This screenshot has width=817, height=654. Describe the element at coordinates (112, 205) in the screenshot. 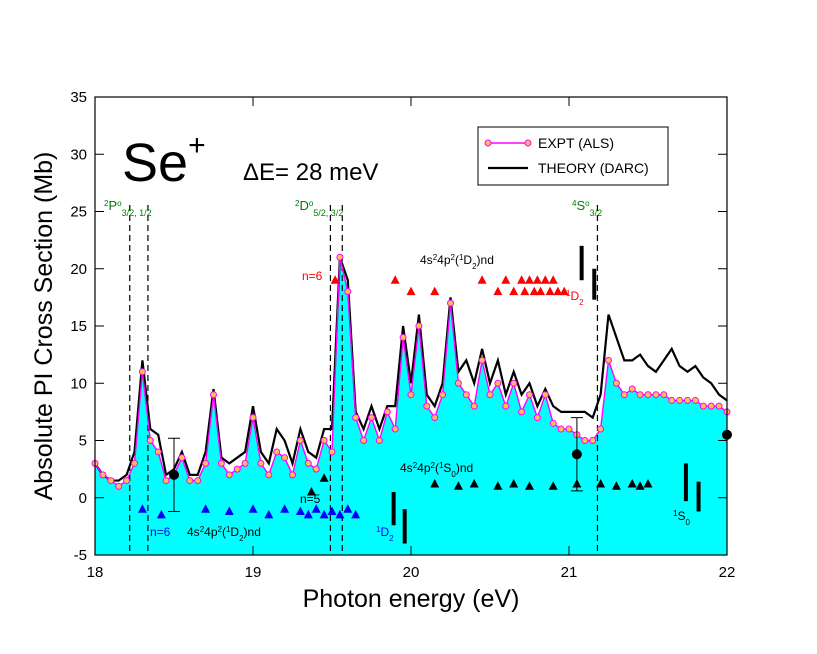

I see `t: P` at that location.